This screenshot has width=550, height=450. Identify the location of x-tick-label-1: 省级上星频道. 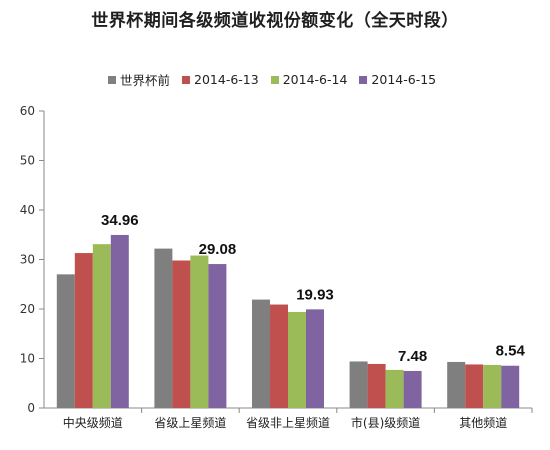
(190, 423).